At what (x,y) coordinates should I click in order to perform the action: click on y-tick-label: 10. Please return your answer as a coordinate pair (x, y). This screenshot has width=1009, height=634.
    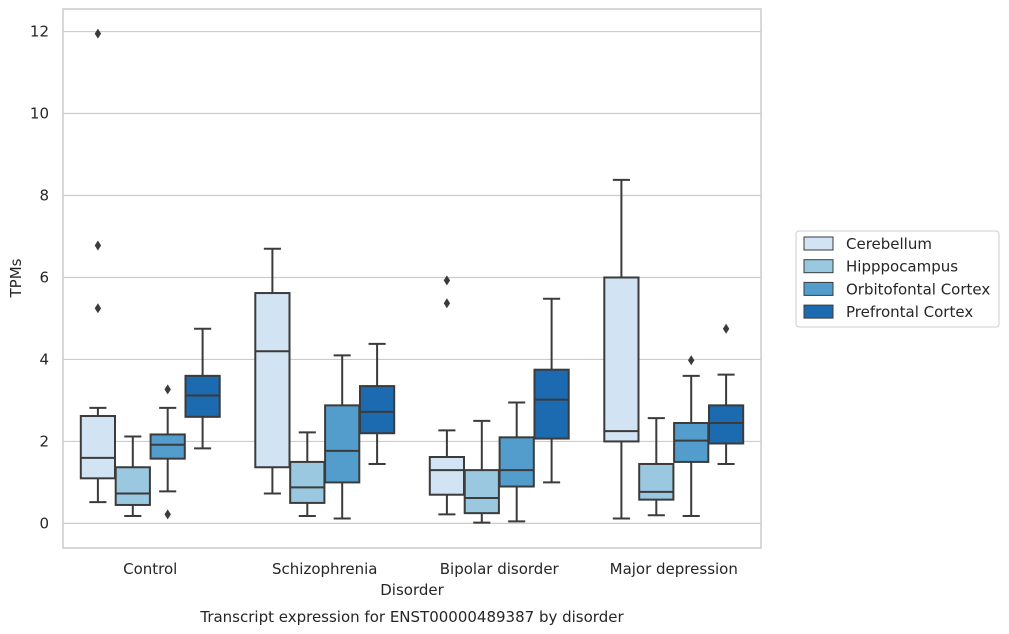
    Looking at the image, I should click on (39, 114).